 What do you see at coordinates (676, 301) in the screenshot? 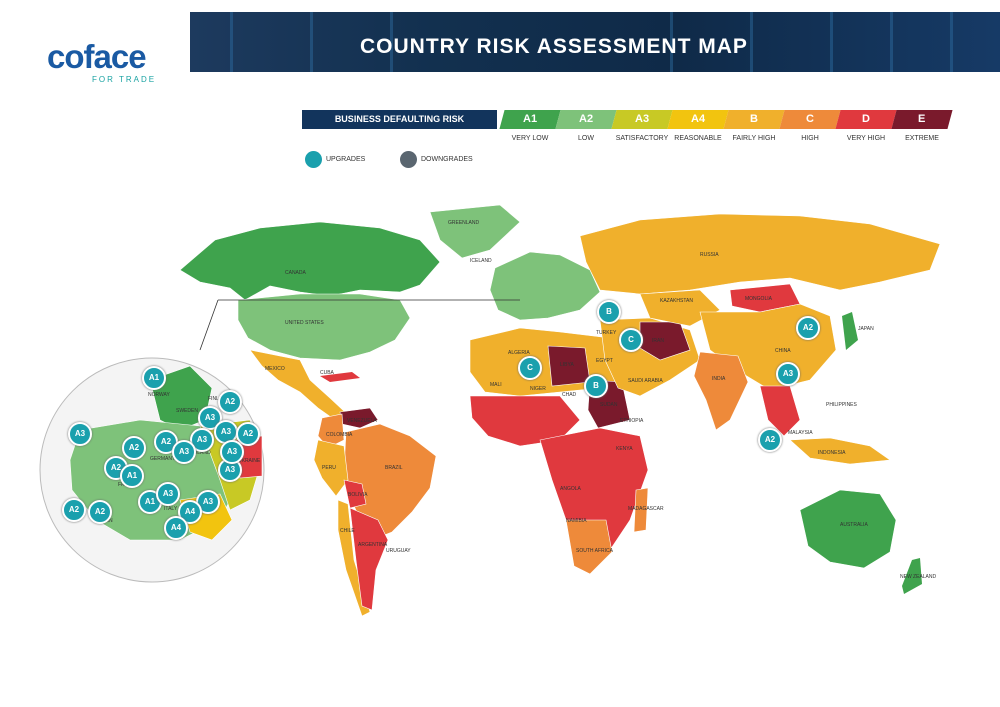
I see `label-kazakhstan: KAZAKHSTAN` at bounding box center [676, 301].